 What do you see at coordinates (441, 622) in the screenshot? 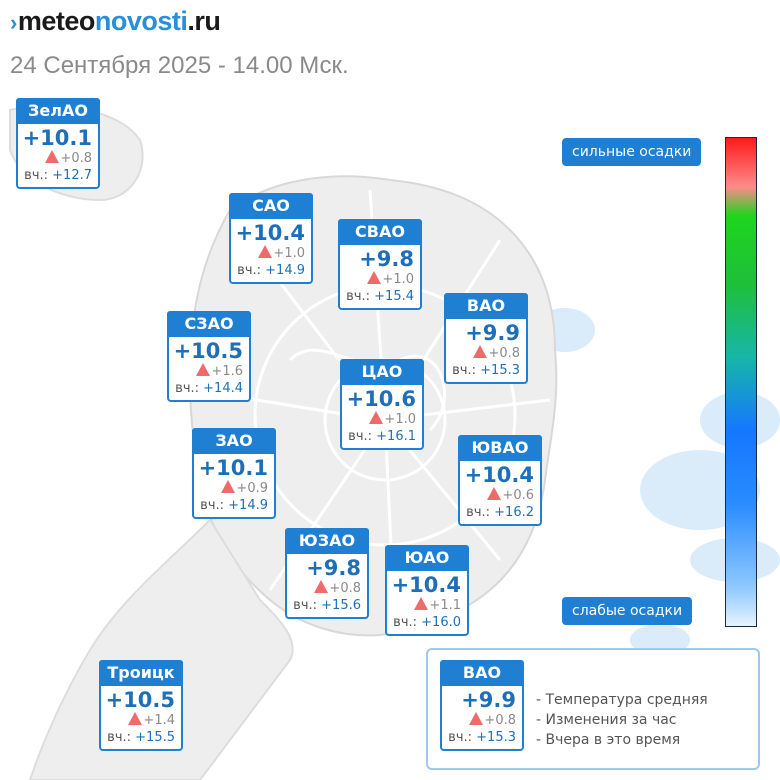
I see `yesterday-value: +16.0` at bounding box center [441, 622].